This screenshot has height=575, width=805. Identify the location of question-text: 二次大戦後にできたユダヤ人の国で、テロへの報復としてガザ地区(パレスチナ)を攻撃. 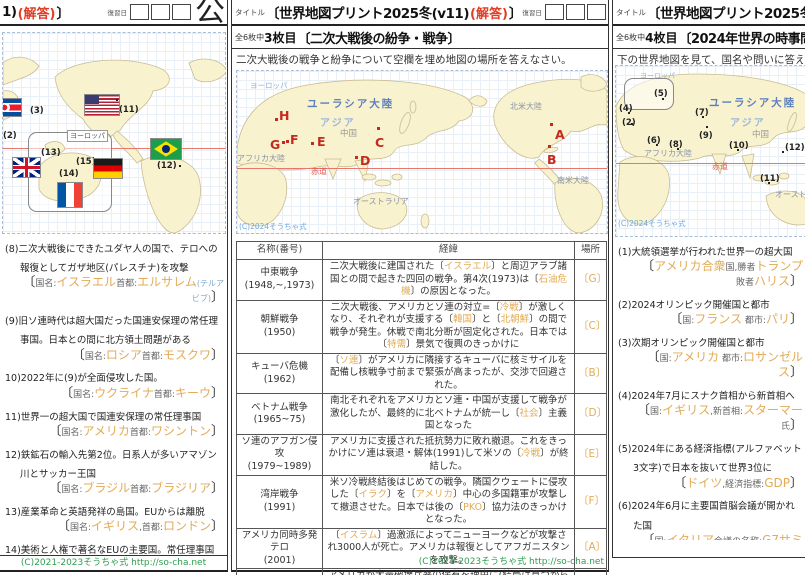
(118, 259).